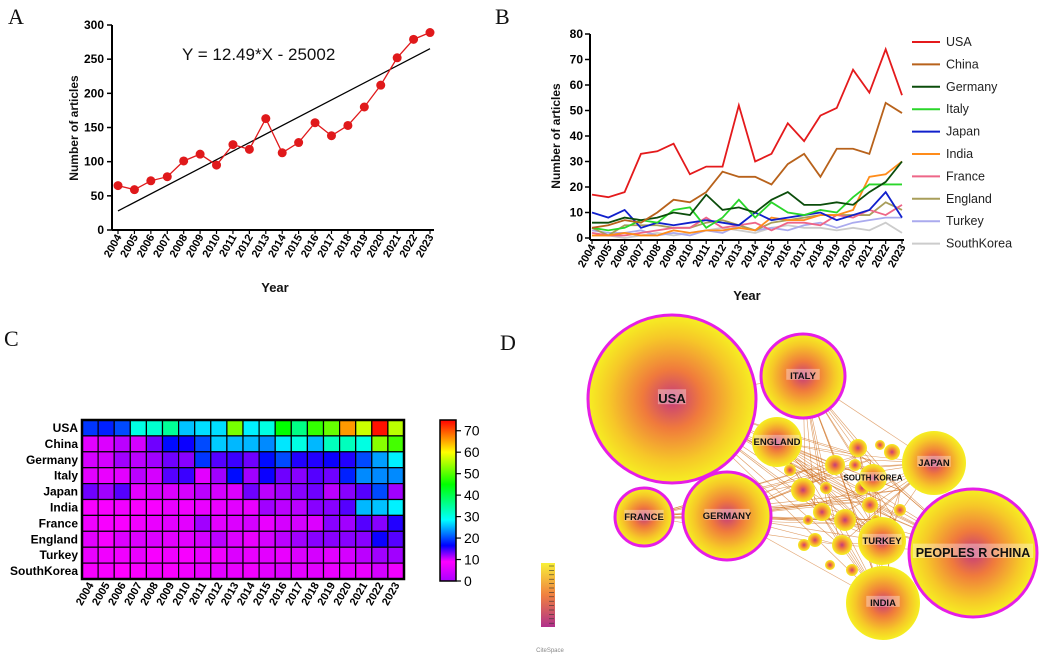 The width and height of the screenshot is (1040, 657). I want to click on panel-b-ytick-label: 80, so click(577, 34).